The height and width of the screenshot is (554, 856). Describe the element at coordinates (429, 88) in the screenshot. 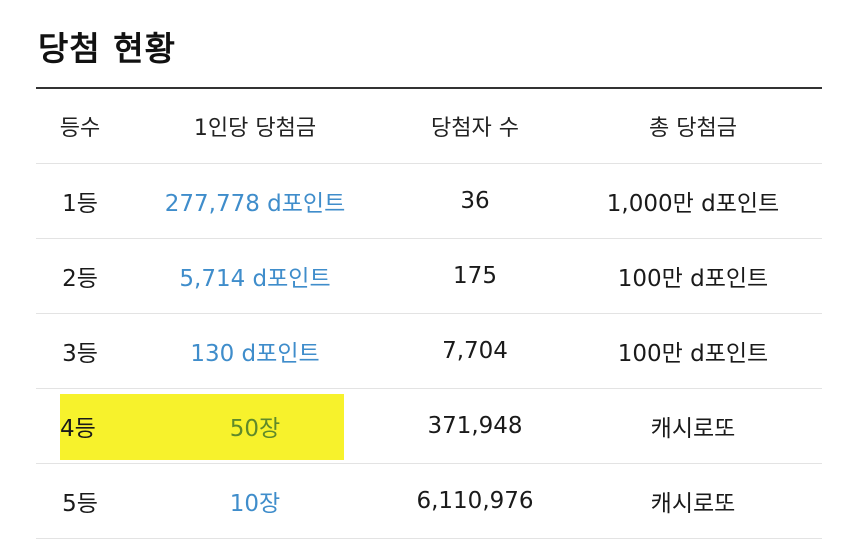

I see `title-divider` at that location.